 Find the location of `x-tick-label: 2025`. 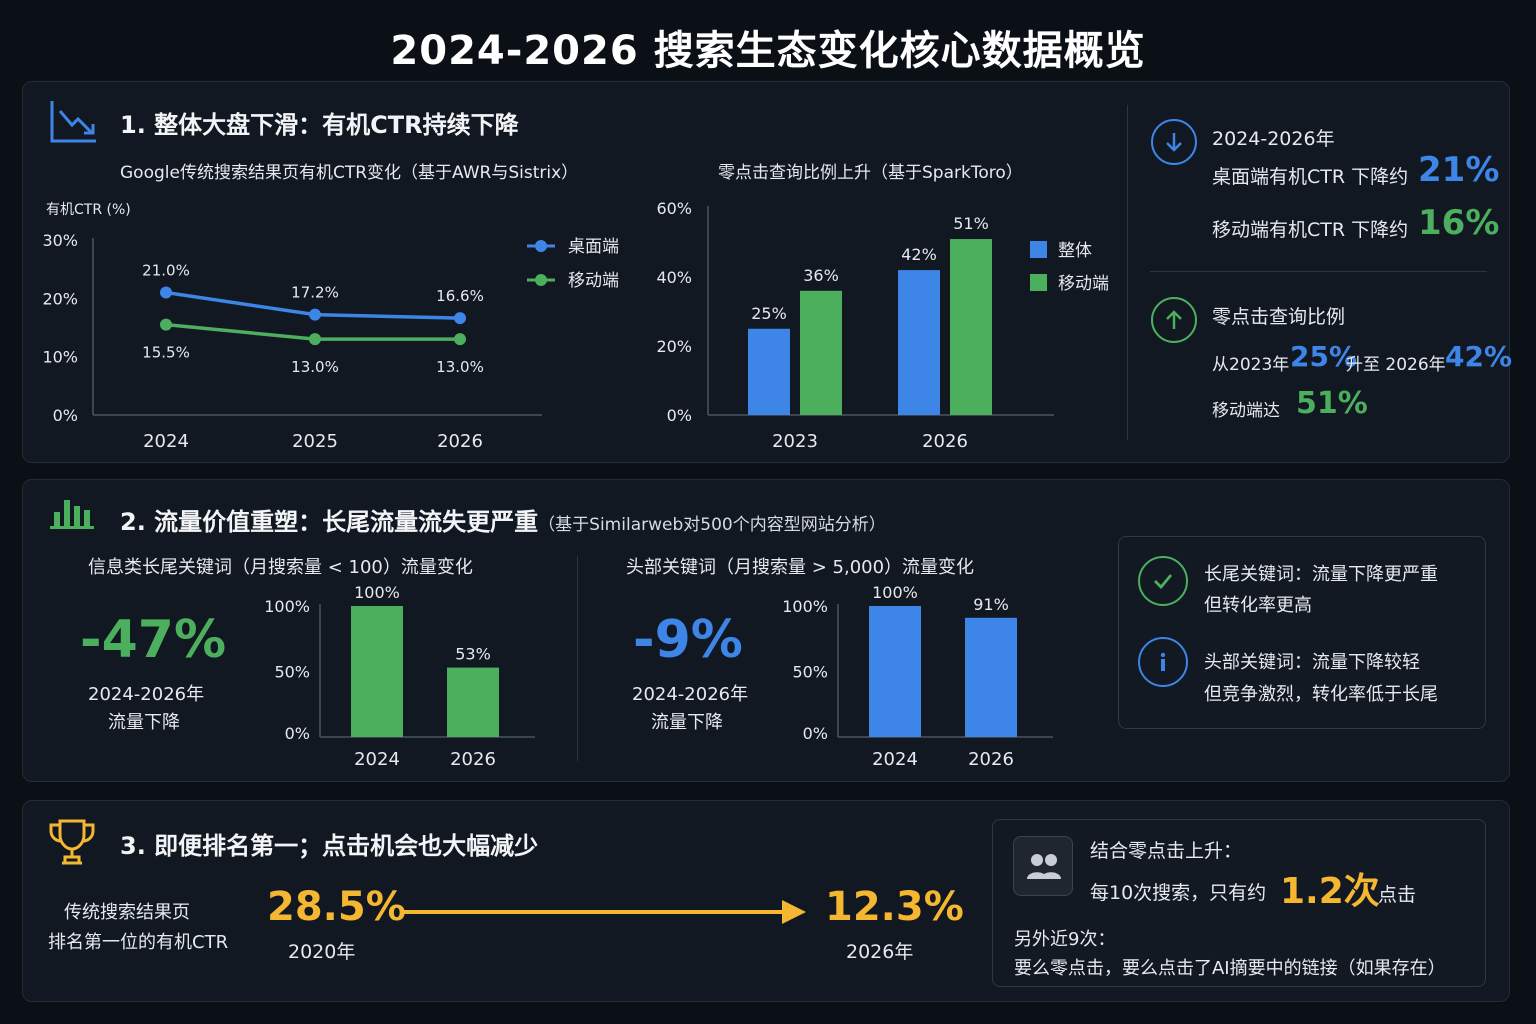

x-tick-label: 2025 is located at coordinates (315, 441).